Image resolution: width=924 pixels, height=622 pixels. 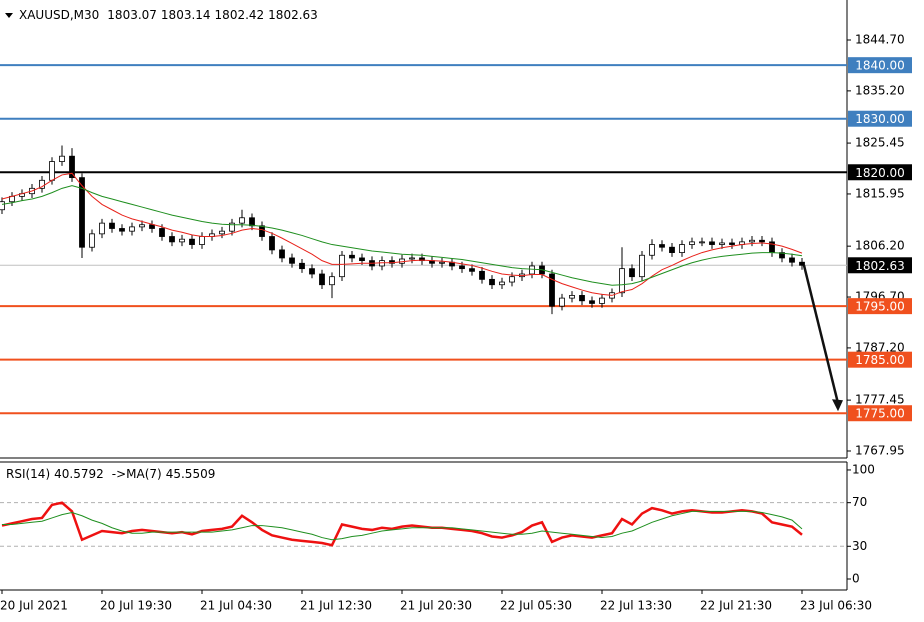 What do you see at coordinates (236, 606) in the screenshot?
I see `x-tick-label: 21 Jul 04:30` at bounding box center [236, 606].